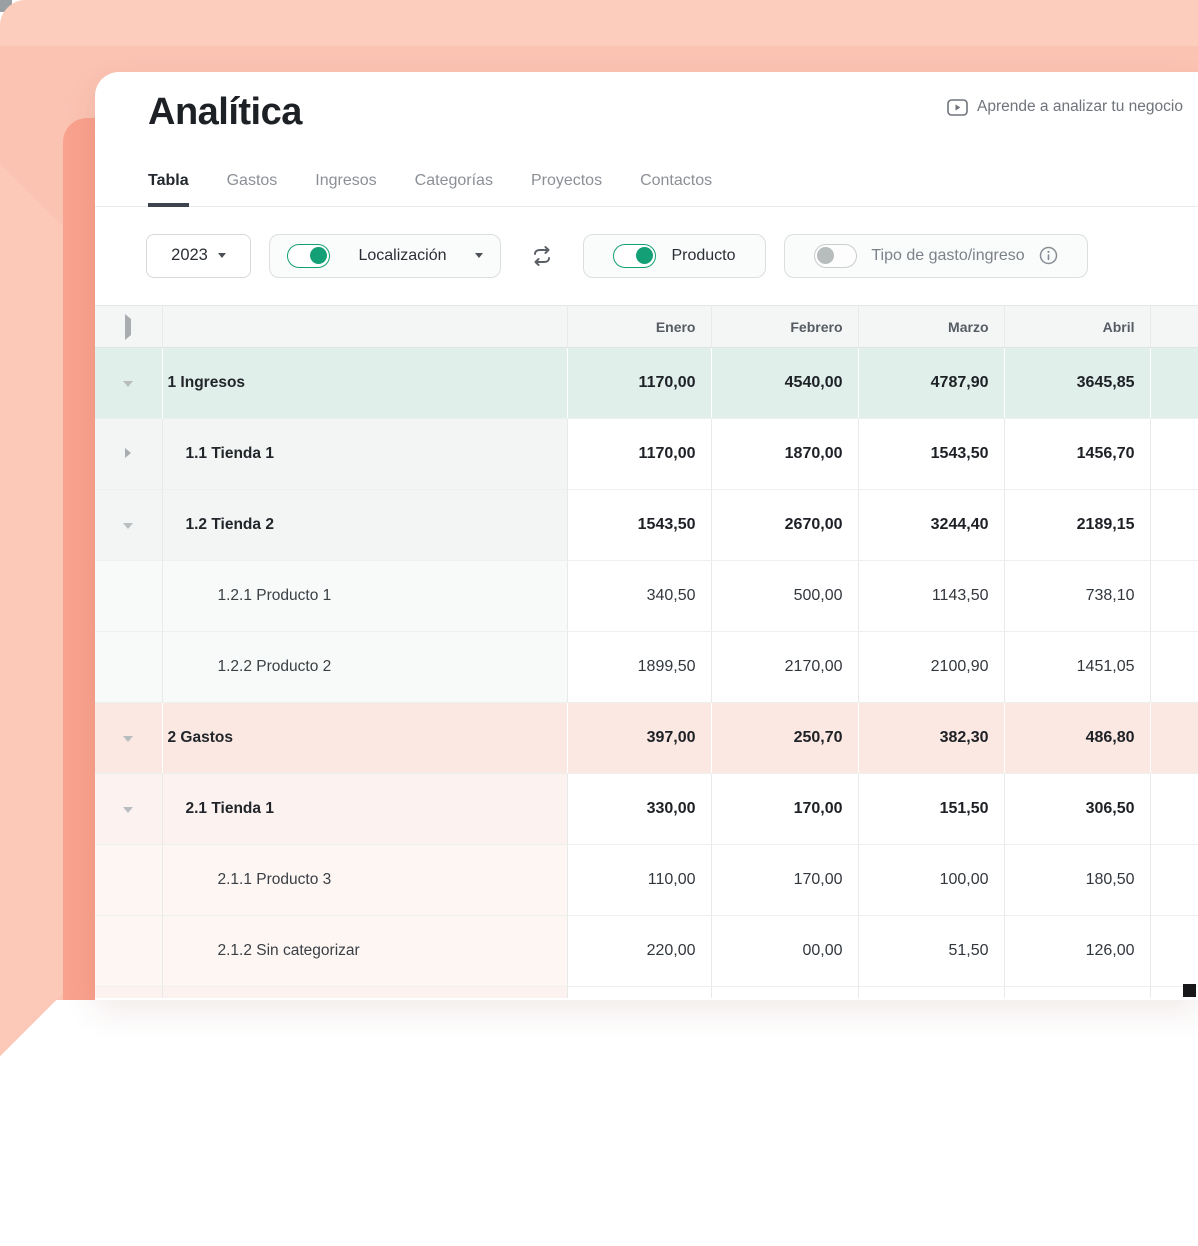 The width and height of the screenshot is (1198, 1246). What do you see at coordinates (252, 180) in the screenshot?
I see `tab-gastos: Gastos` at bounding box center [252, 180].